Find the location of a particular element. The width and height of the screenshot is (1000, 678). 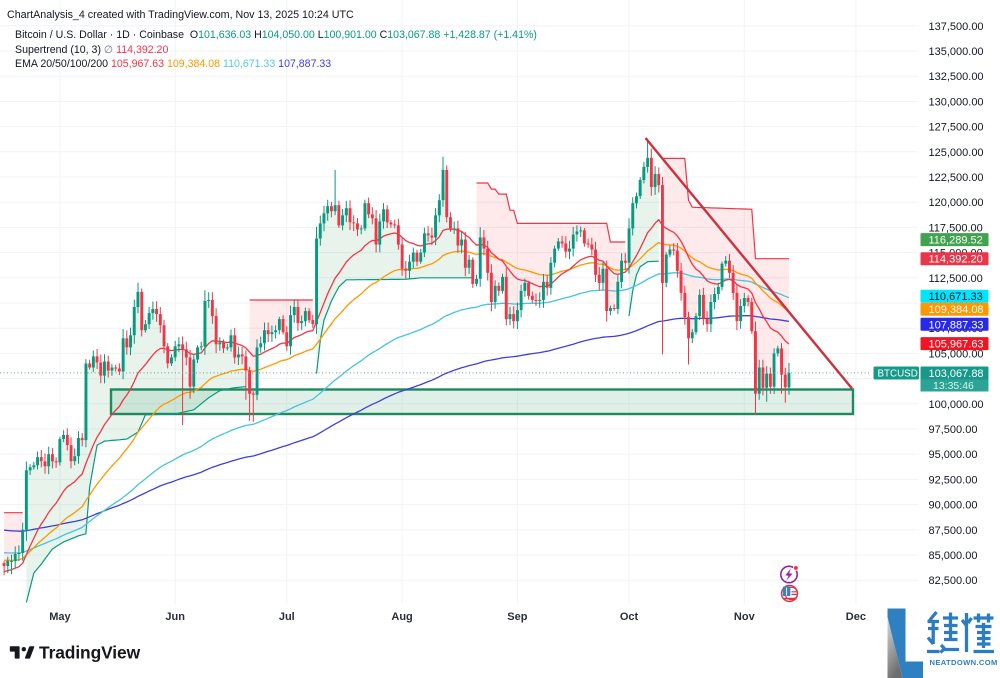

svg-text: Dec is located at coordinates (856, 617).